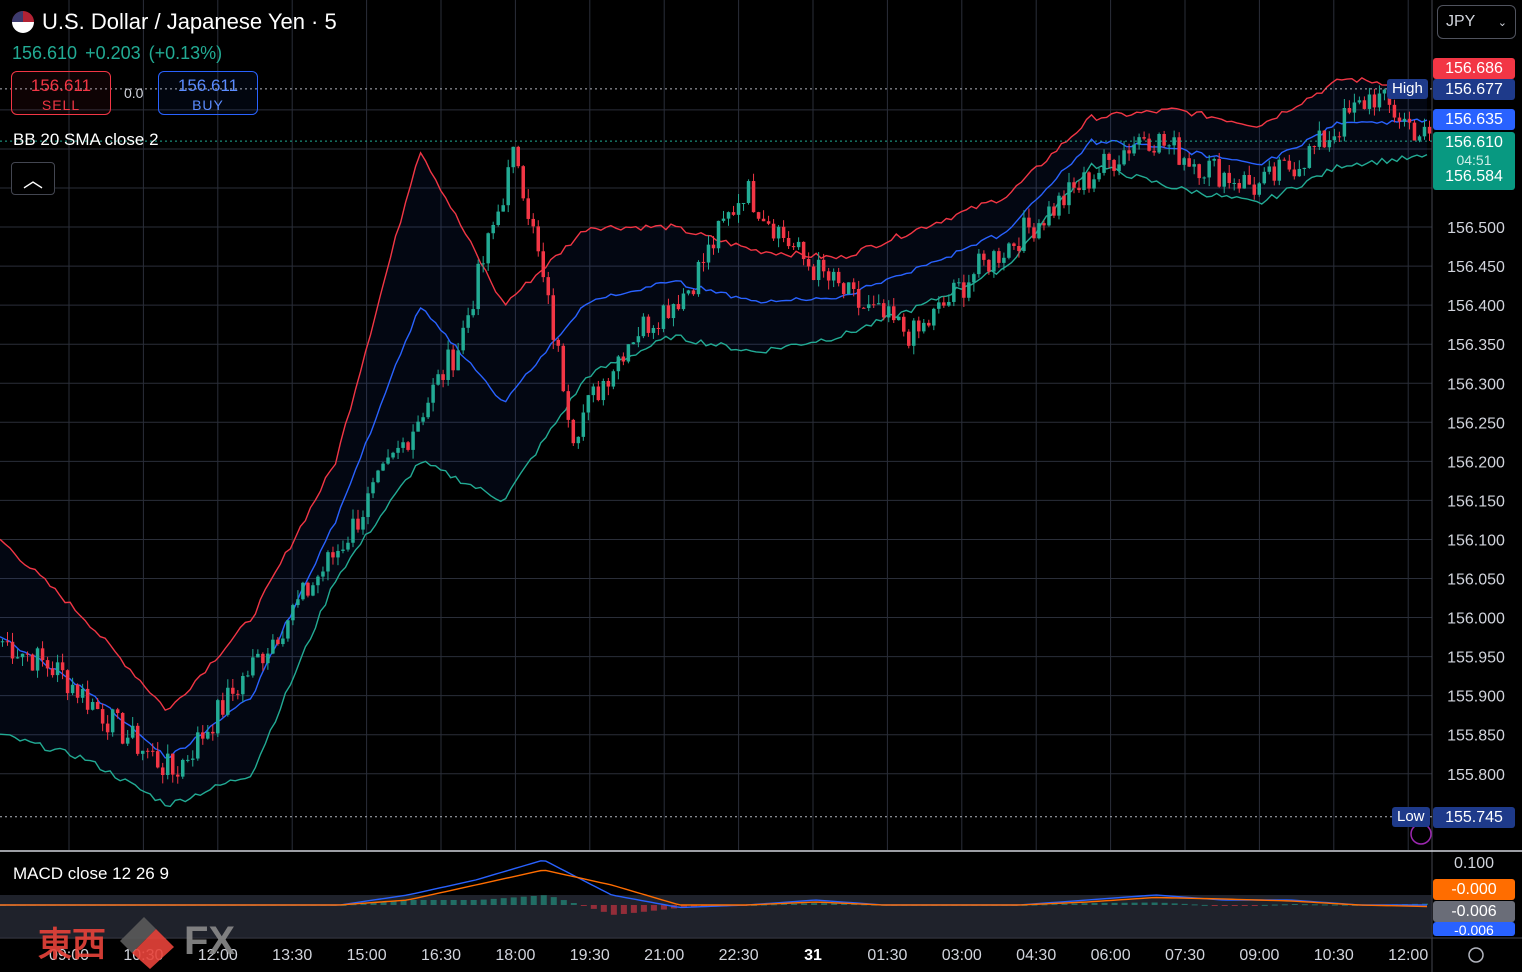 The height and width of the screenshot is (972, 1522). I want to click on last-price: 156.610, so click(45, 53).